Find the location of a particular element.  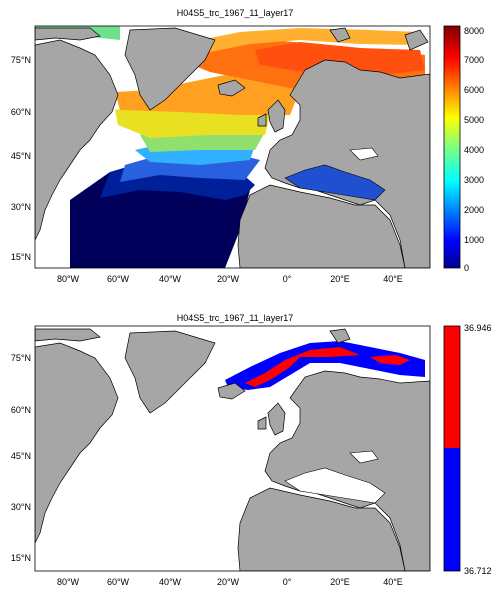

lat-axis-top: 75°N 60°N 45°N 30°N 15°N is located at coordinates (21, 158).